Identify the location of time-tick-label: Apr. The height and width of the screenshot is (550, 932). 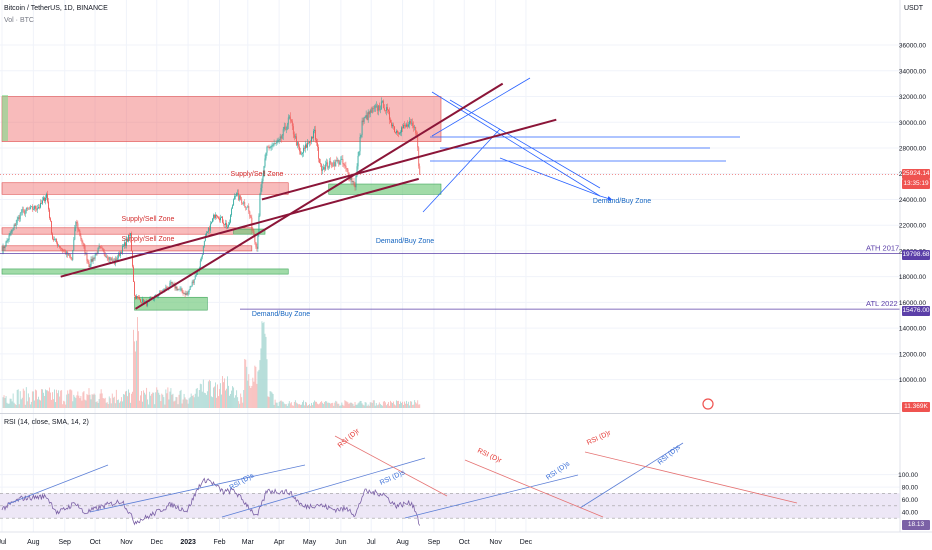
(280, 542).